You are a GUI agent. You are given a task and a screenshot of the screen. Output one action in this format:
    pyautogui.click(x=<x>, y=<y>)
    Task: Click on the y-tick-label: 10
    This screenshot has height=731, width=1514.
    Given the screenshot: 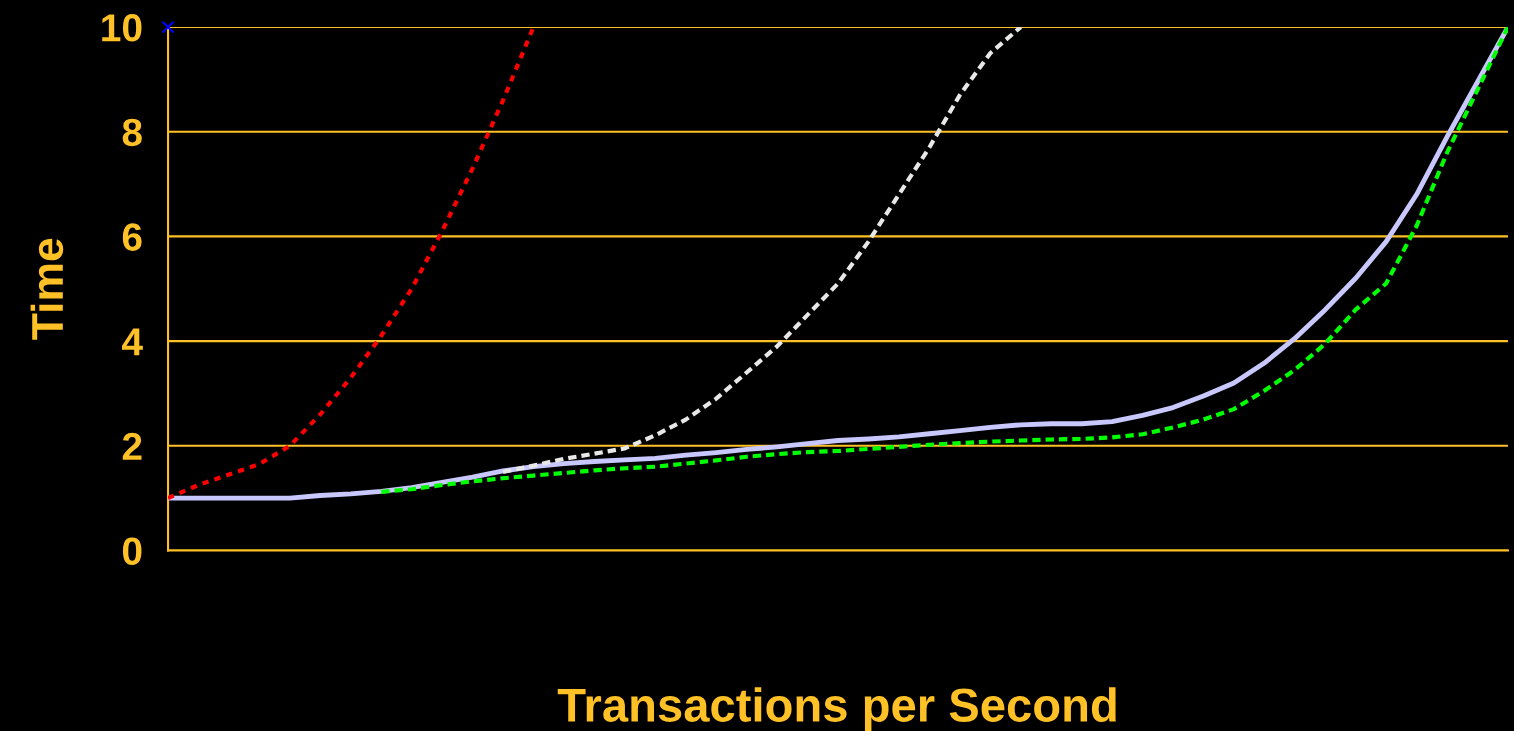 What is the action you would take?
    pyautogui.click(x=122, y=27)
    